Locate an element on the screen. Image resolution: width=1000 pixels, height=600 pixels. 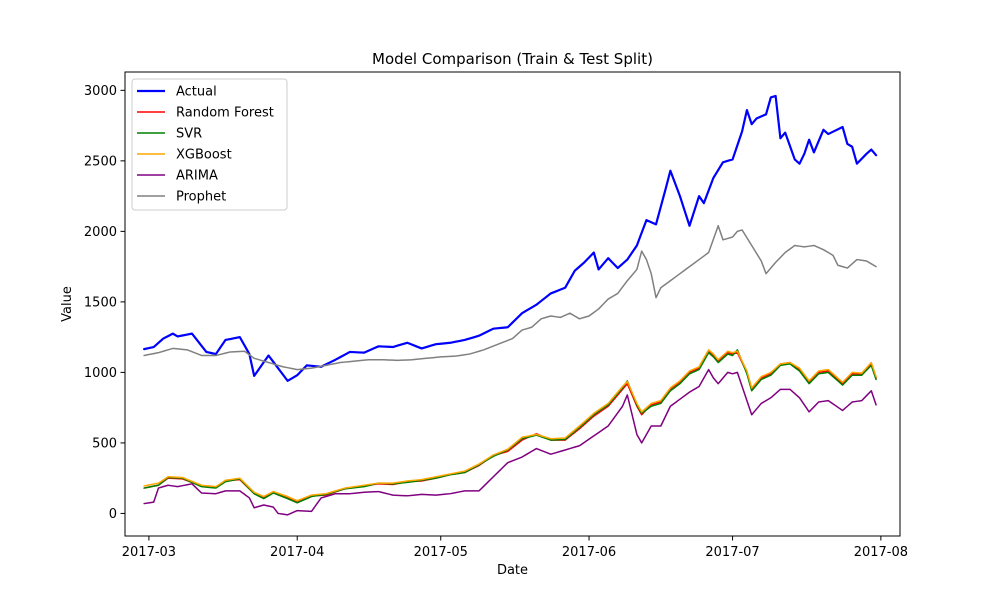
y-tick-label: 1000 is located at coordinates (100, 373).